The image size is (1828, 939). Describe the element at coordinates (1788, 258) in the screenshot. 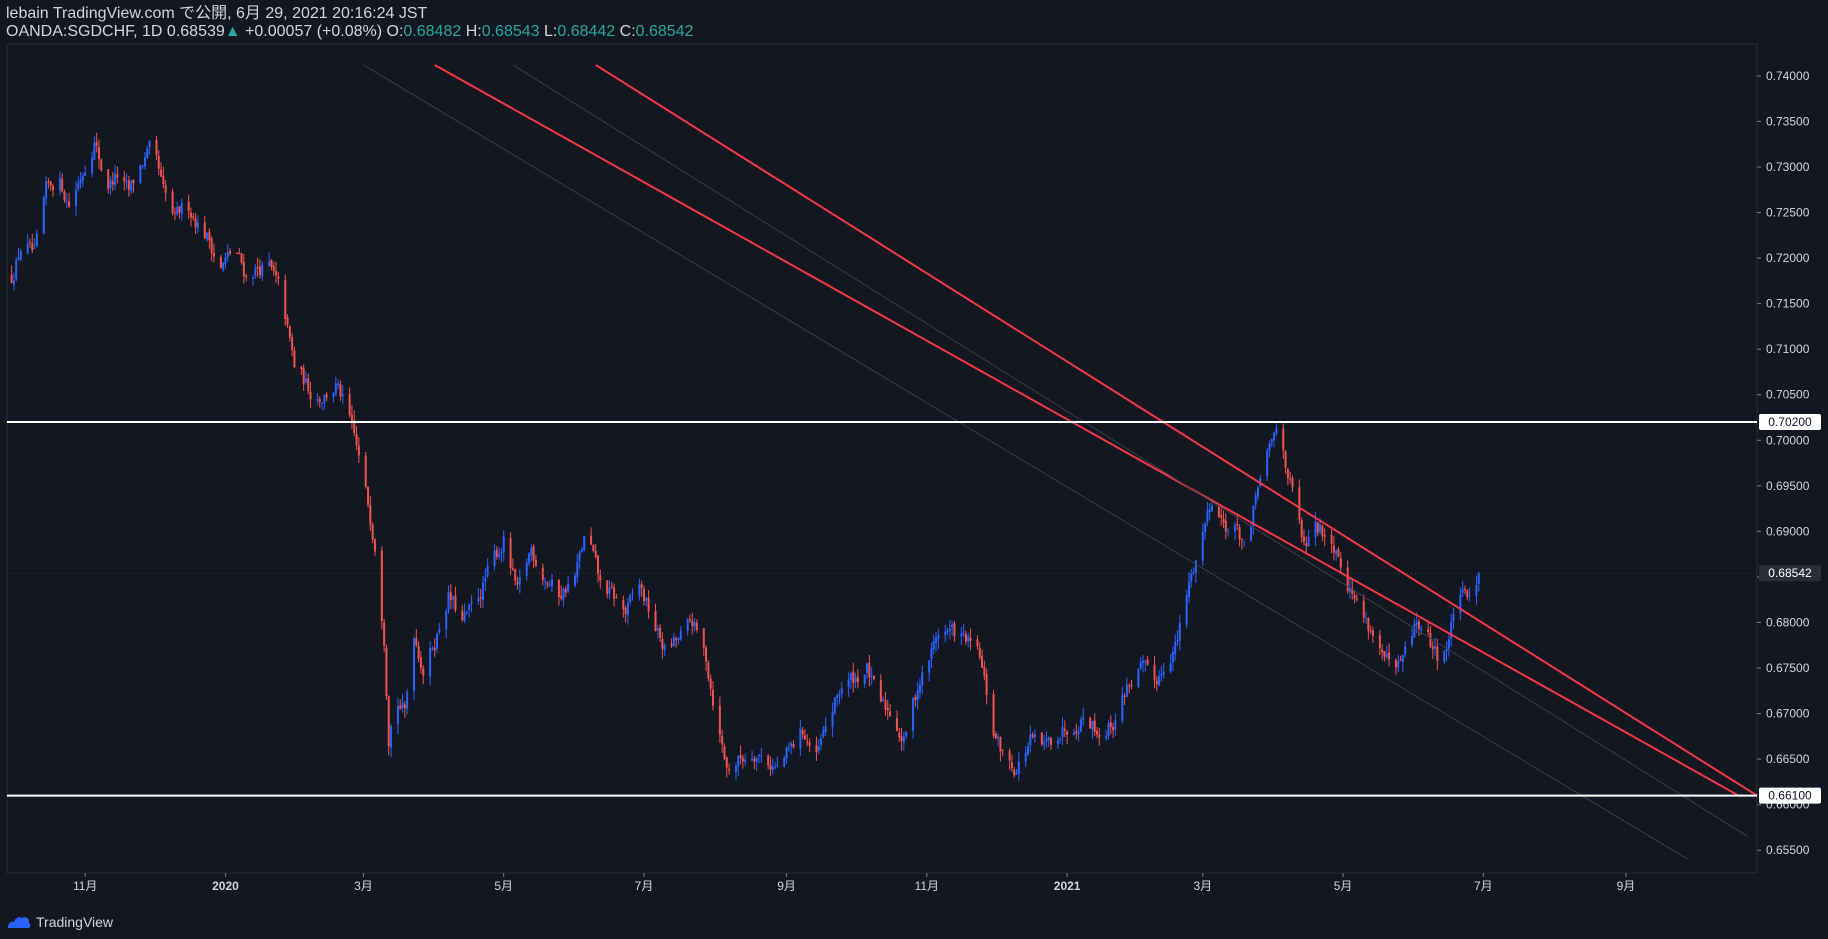

I see `price-tick-label: 0.72000` at that location.